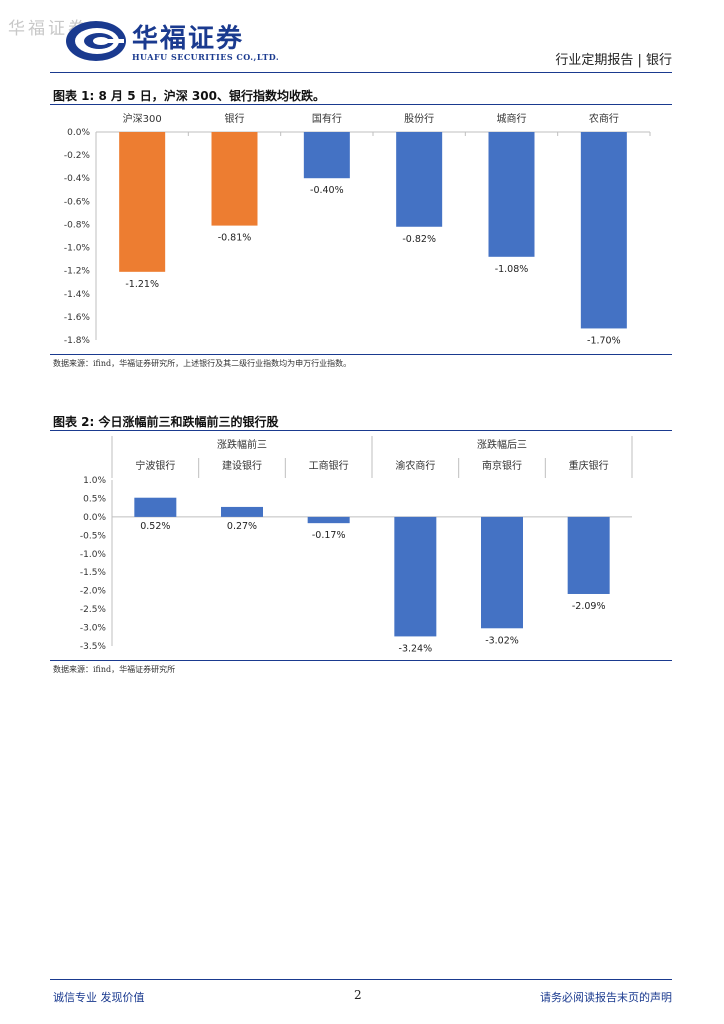 The width and height of the screenshot is (724, 1024). I want to click on data-label: 0.52%, so click(155, 526).